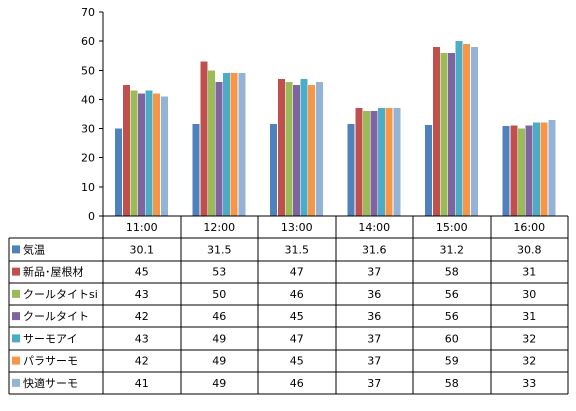  I want to click on legend-label: クールタイトsi, so click(60, 294).